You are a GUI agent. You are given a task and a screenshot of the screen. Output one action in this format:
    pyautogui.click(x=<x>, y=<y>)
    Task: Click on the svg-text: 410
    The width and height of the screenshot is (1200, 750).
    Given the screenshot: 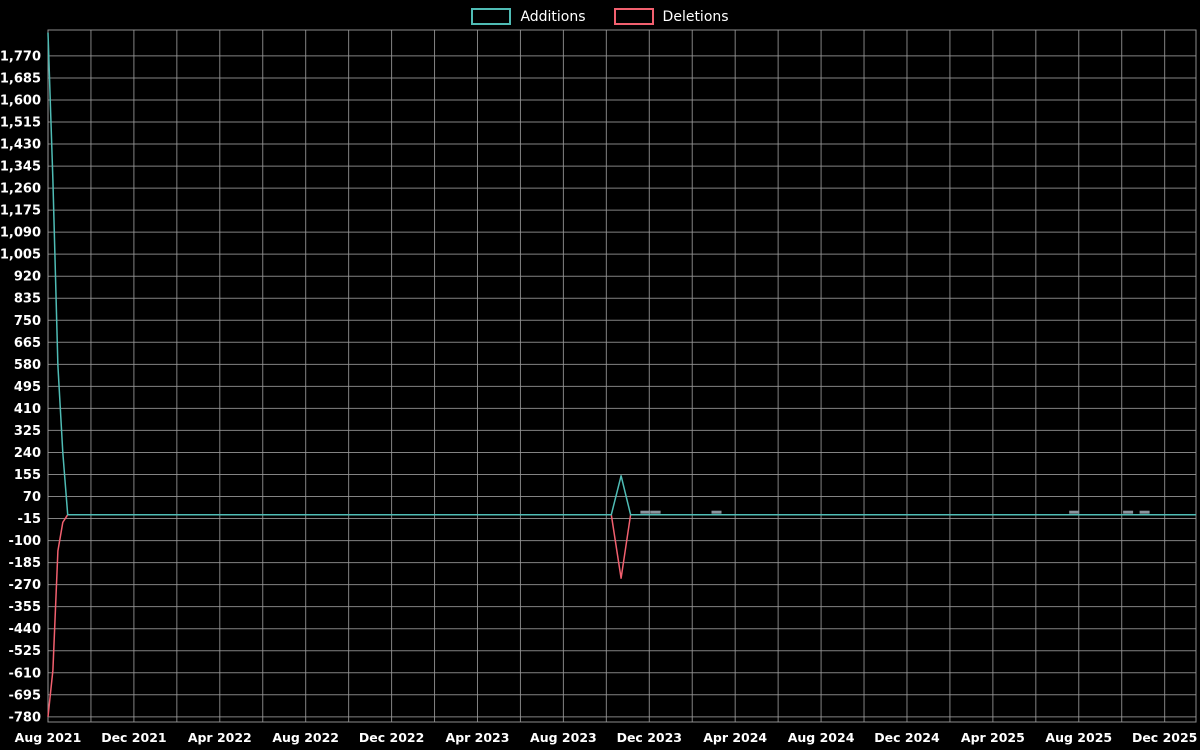 What is the action you would take?
    pyautogui.click(x=27, y=409)
    